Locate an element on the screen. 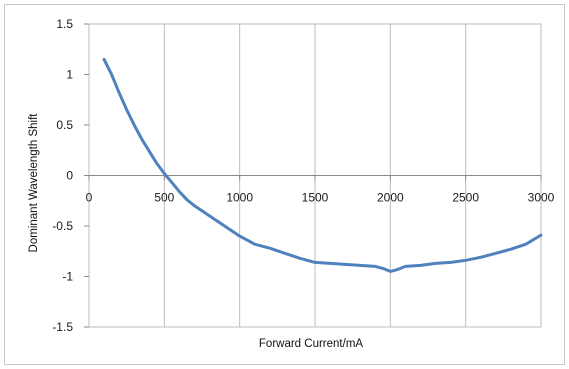 This screenshot has width=569, height=369. y-tick-label: 0.5 is located at coordinates (64, 125).